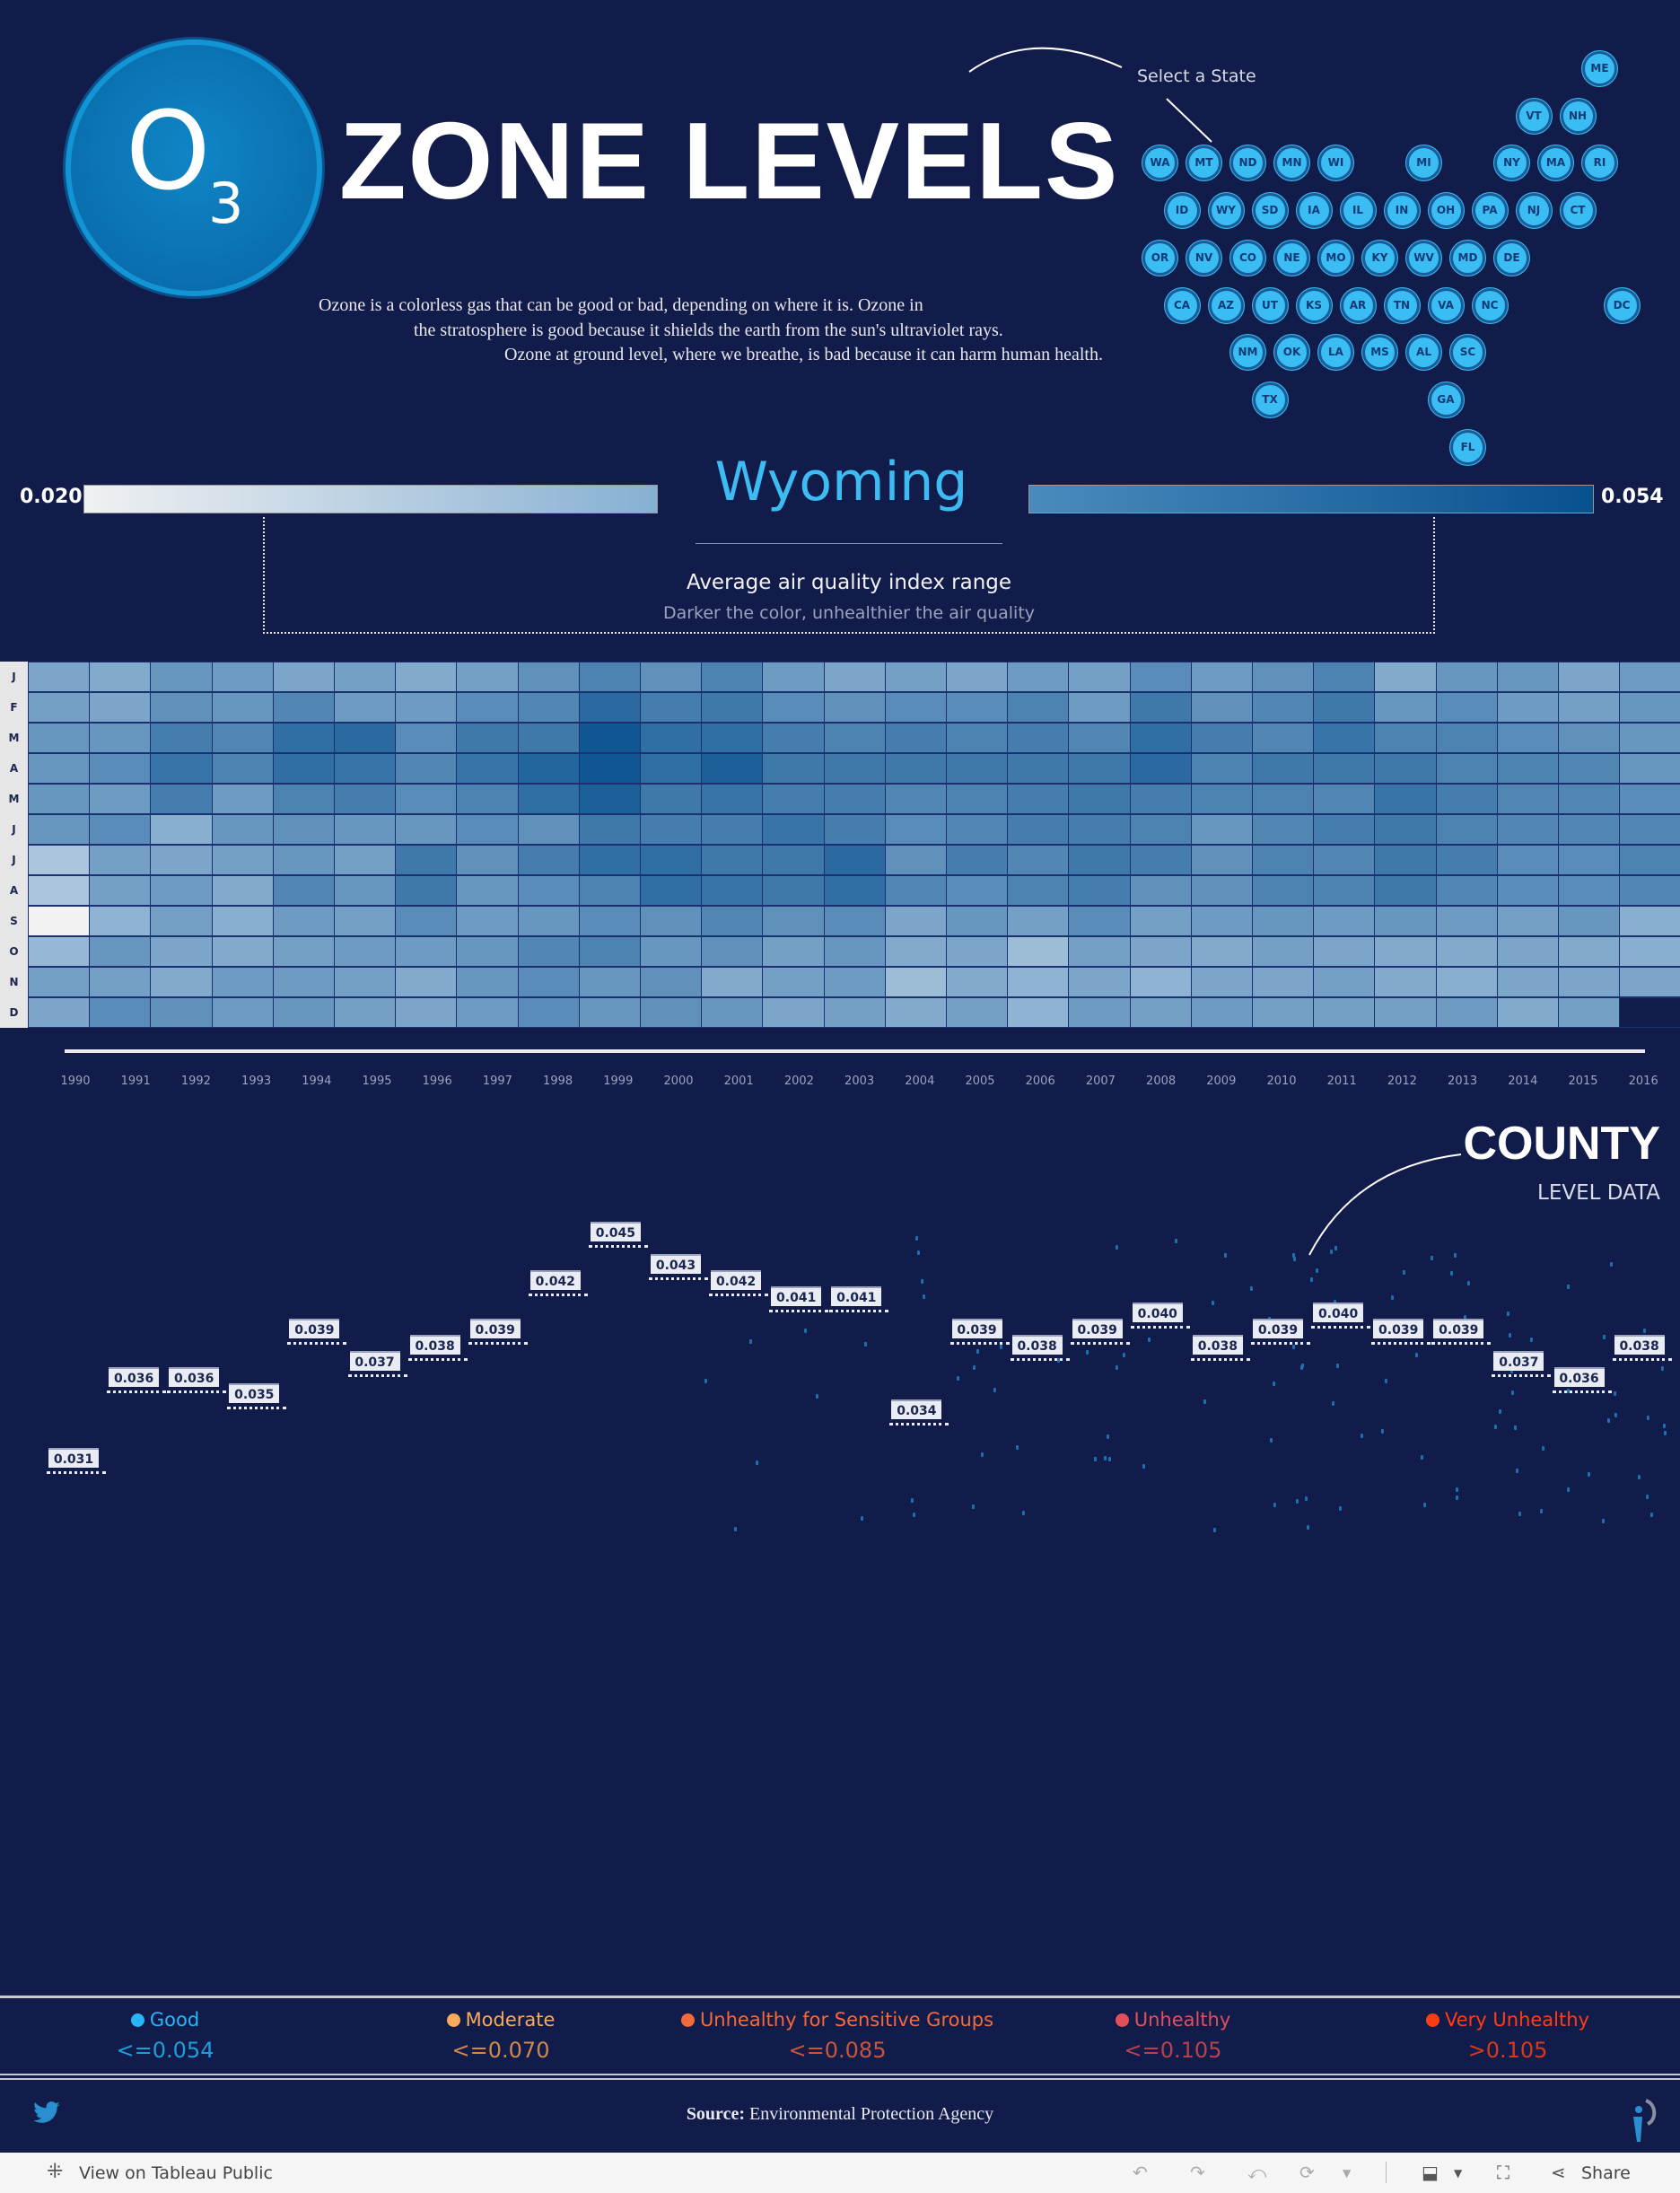  Describe the element at coordinates (1599, 163) in the screenshot. I see `state-tile-ri: RI` at that location.